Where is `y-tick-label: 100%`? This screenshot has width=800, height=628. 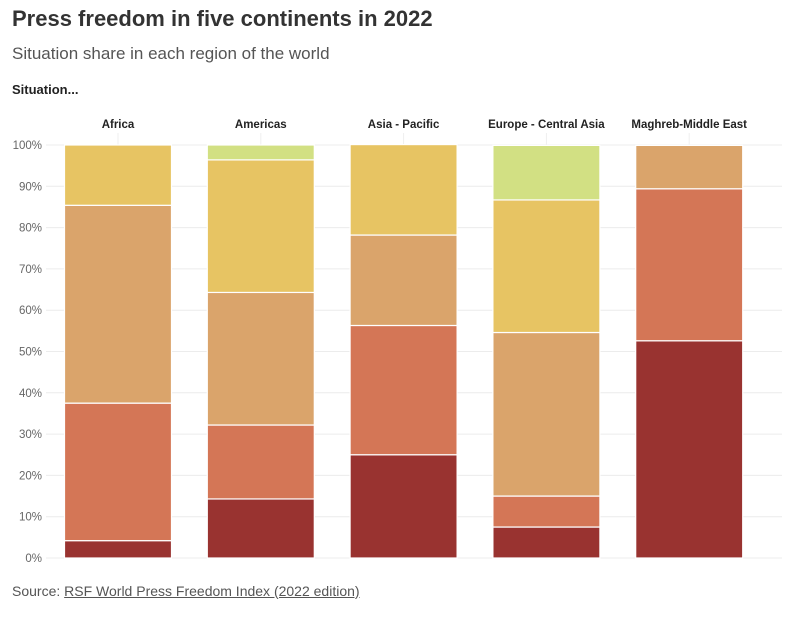 y-tick-label: 100% is located at coordinates (27, 146).